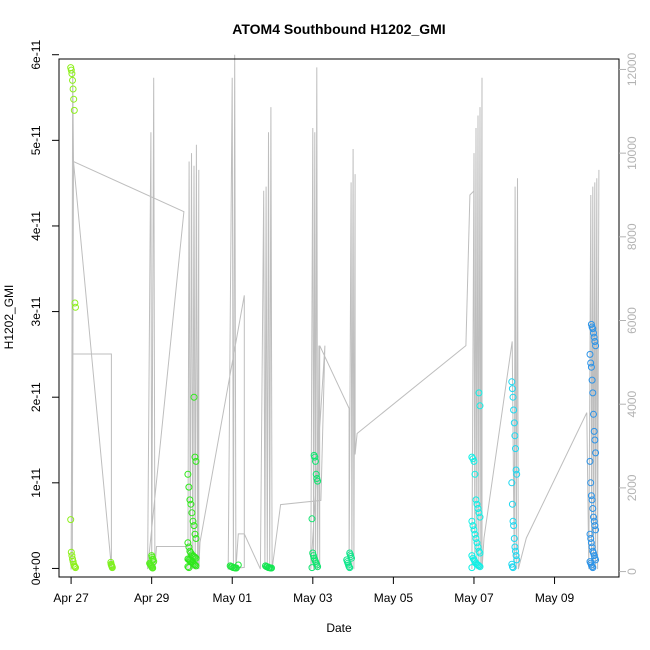  Describe the element at coordinates (36, 140) in the screenshot. I see `y-tick-label: 5e-11` at that location.